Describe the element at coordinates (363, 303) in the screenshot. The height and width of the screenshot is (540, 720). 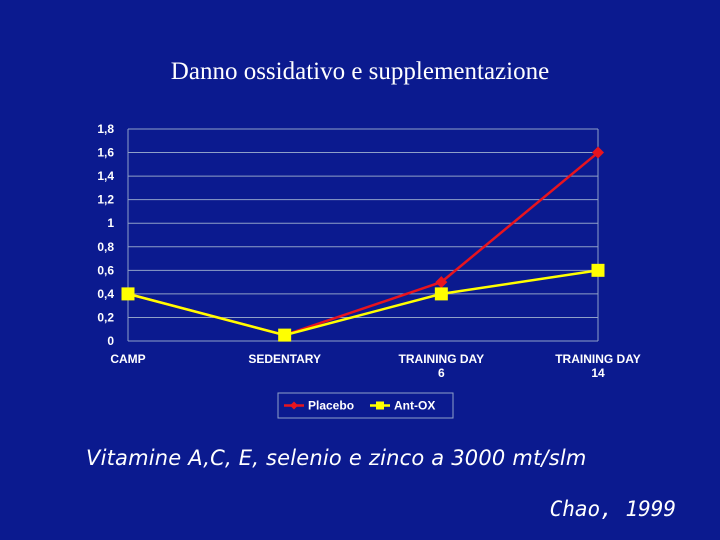
I see `series-line-ant-ox` at that location.